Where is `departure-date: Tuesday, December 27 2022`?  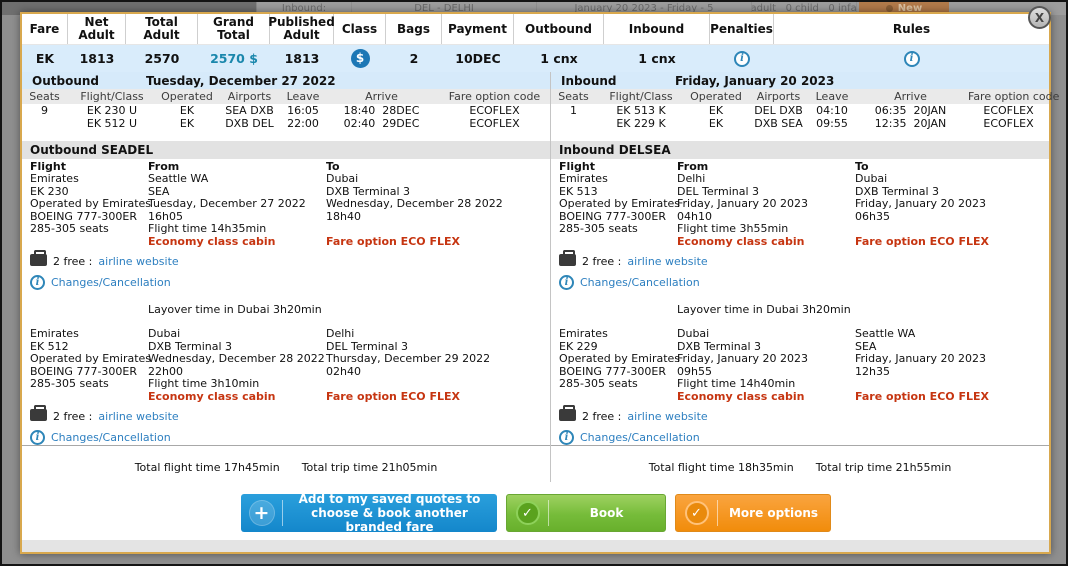 departure-date: Tuesday, December 27 2022 is located at coordinates (227, 203).